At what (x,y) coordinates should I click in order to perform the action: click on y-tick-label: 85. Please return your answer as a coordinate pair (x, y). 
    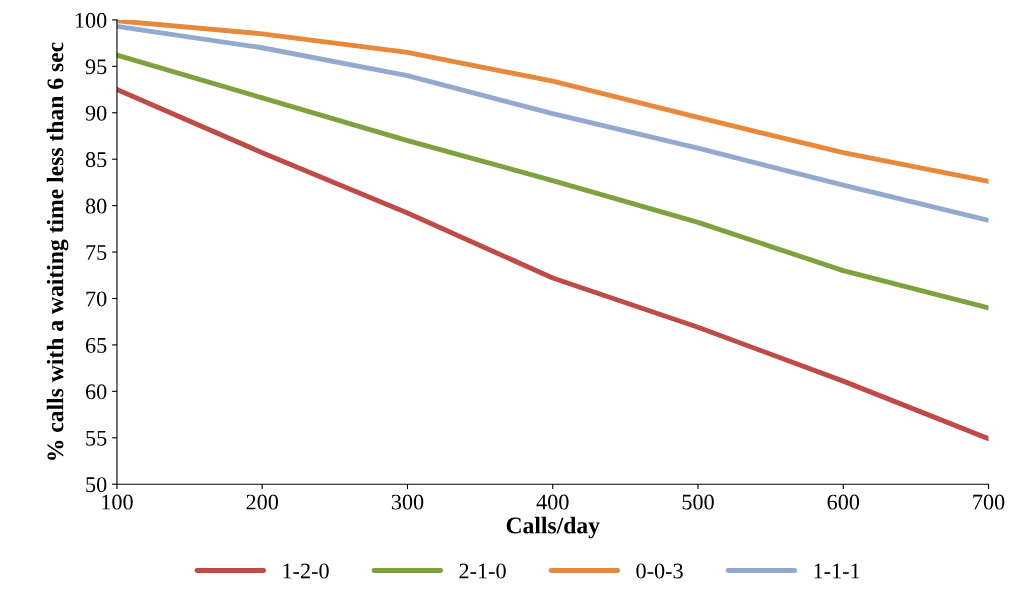
    Looking at the image, I should click on (96, 160).